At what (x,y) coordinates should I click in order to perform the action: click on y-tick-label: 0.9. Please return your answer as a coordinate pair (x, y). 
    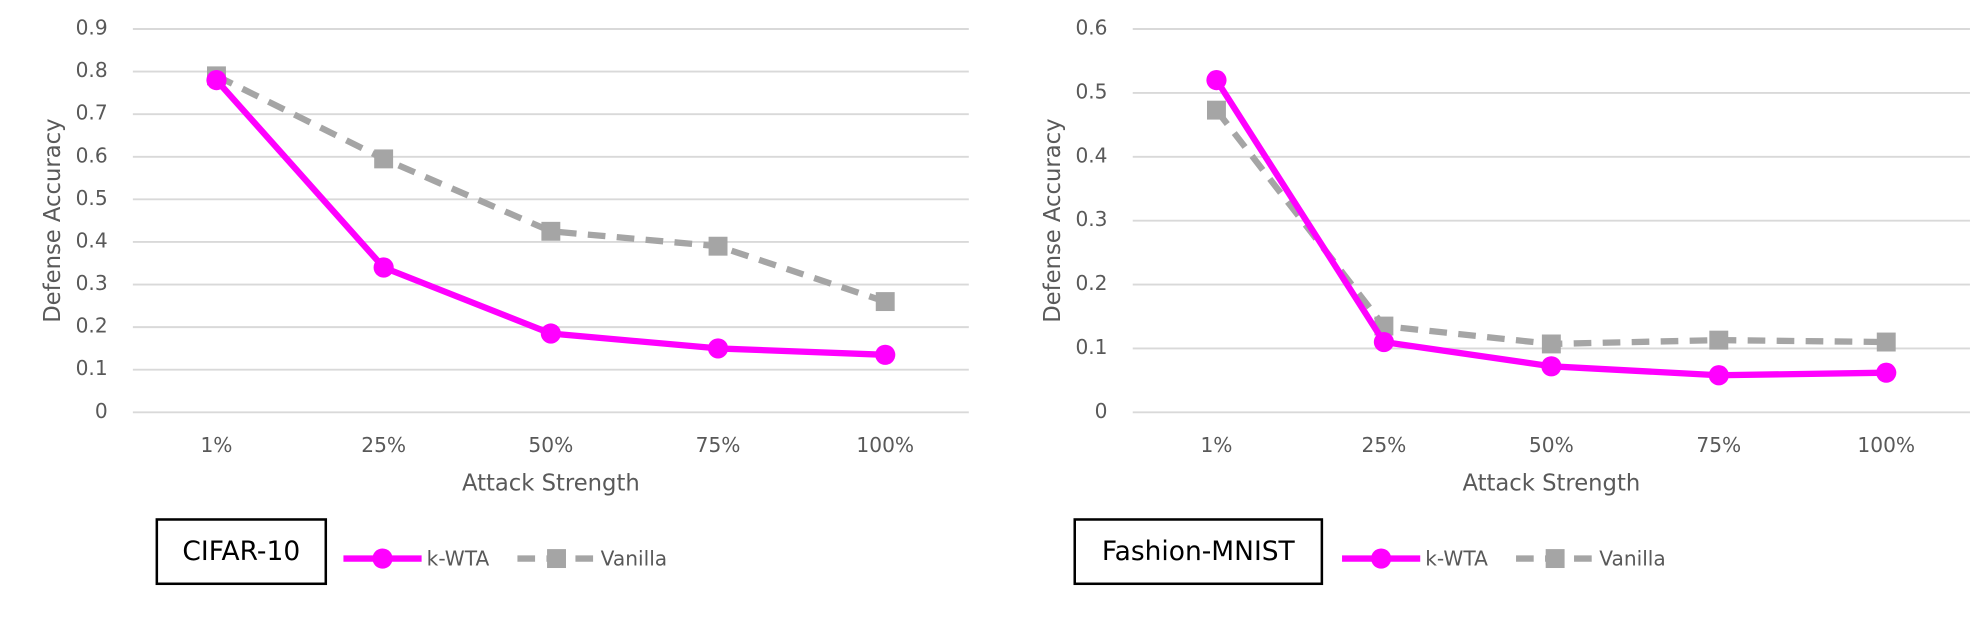
    Looking at the image, I should click on (92, 28).